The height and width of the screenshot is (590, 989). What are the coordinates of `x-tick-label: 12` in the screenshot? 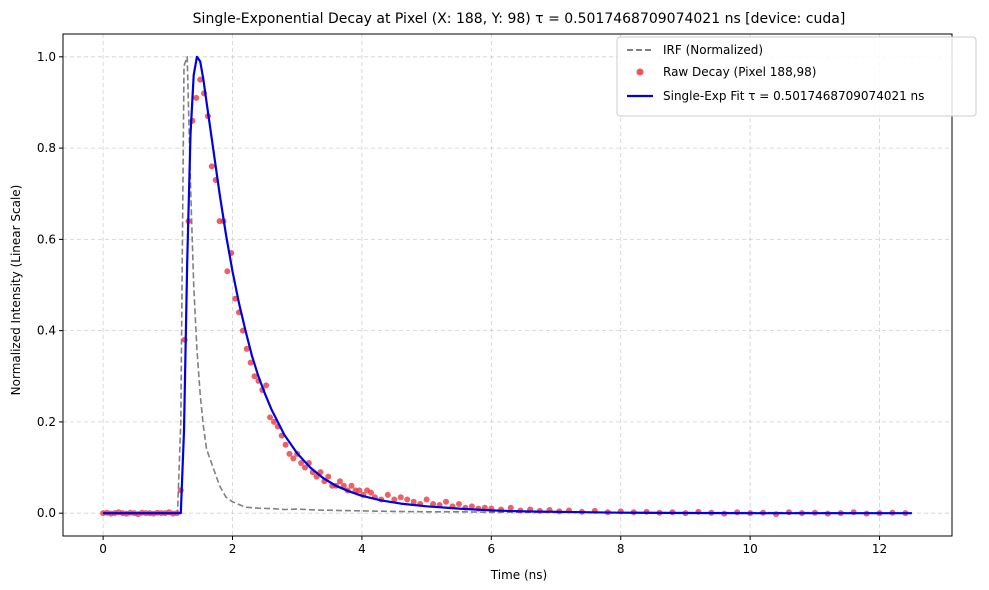 It's located at (879, 549).